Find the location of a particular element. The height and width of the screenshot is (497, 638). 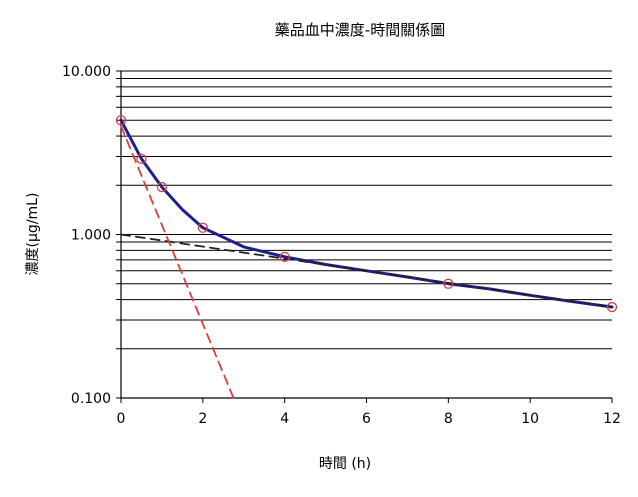

y-tick-label: 10.000 is located at coordinates (86, 72).